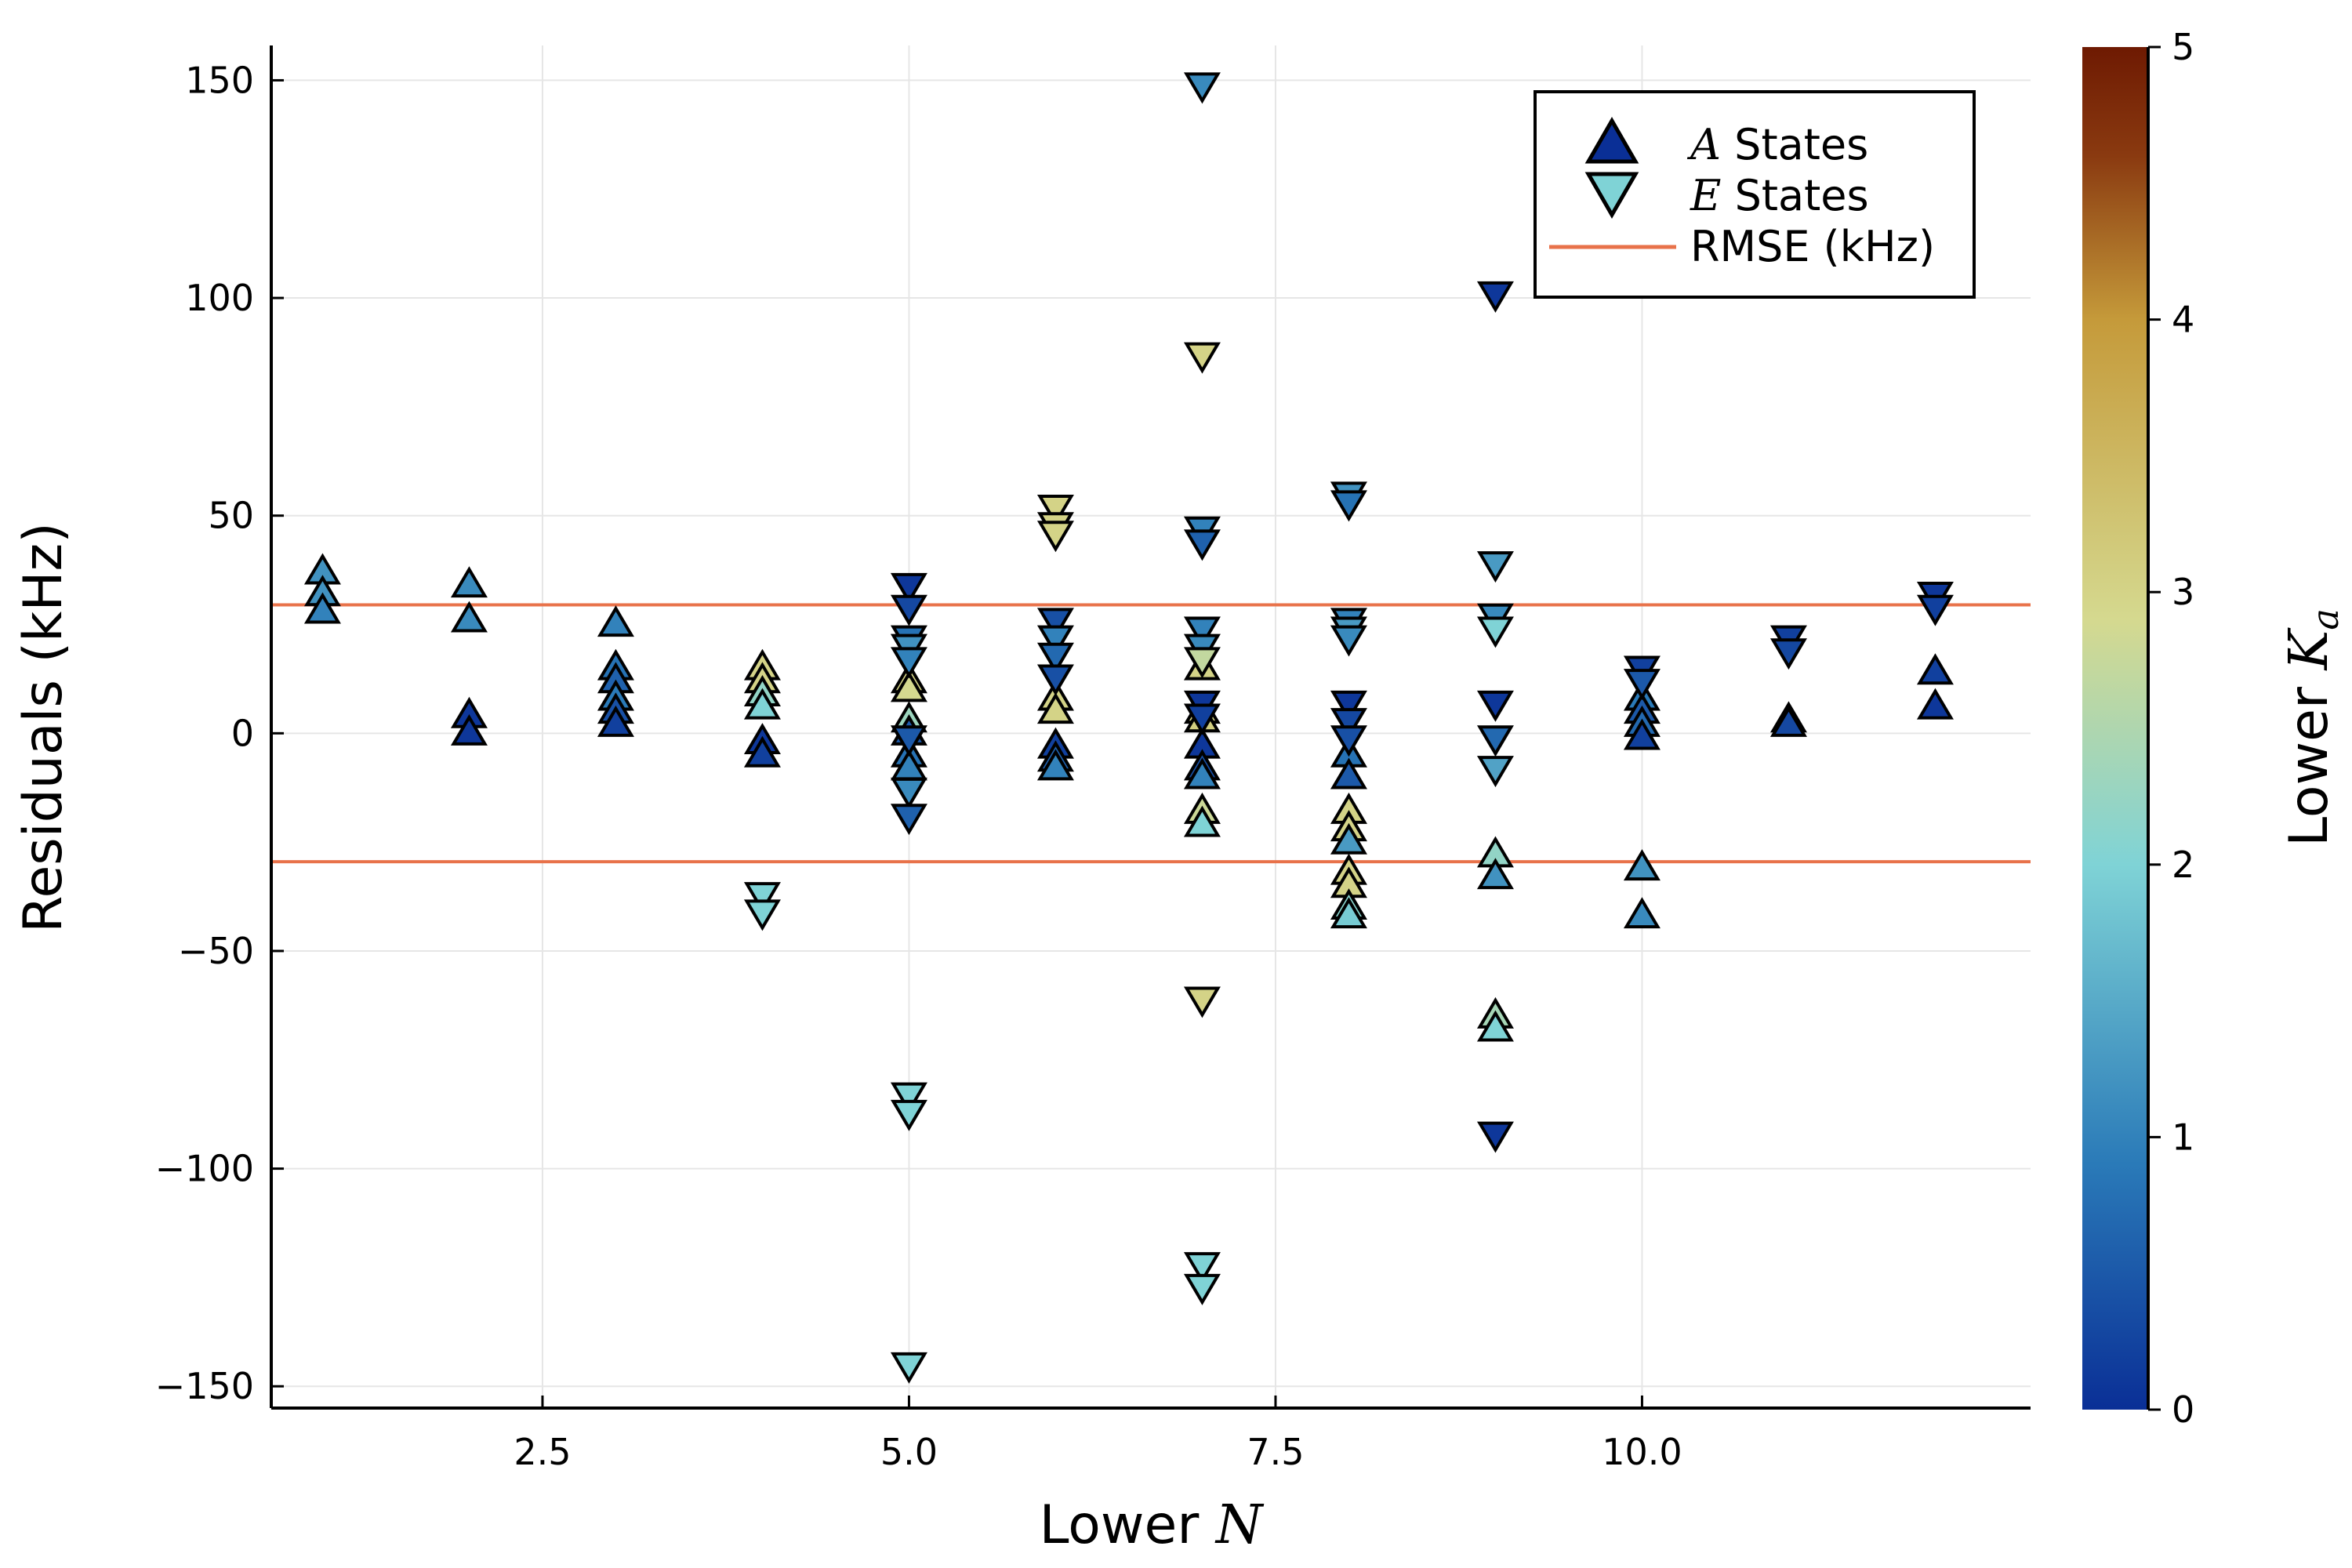 The image size is (2352, 1568). What do you see at coordinates (1642, 1452) in the screenshot?
I see `x-tick-label: 10.0` at bounding box center [1642, 1452].